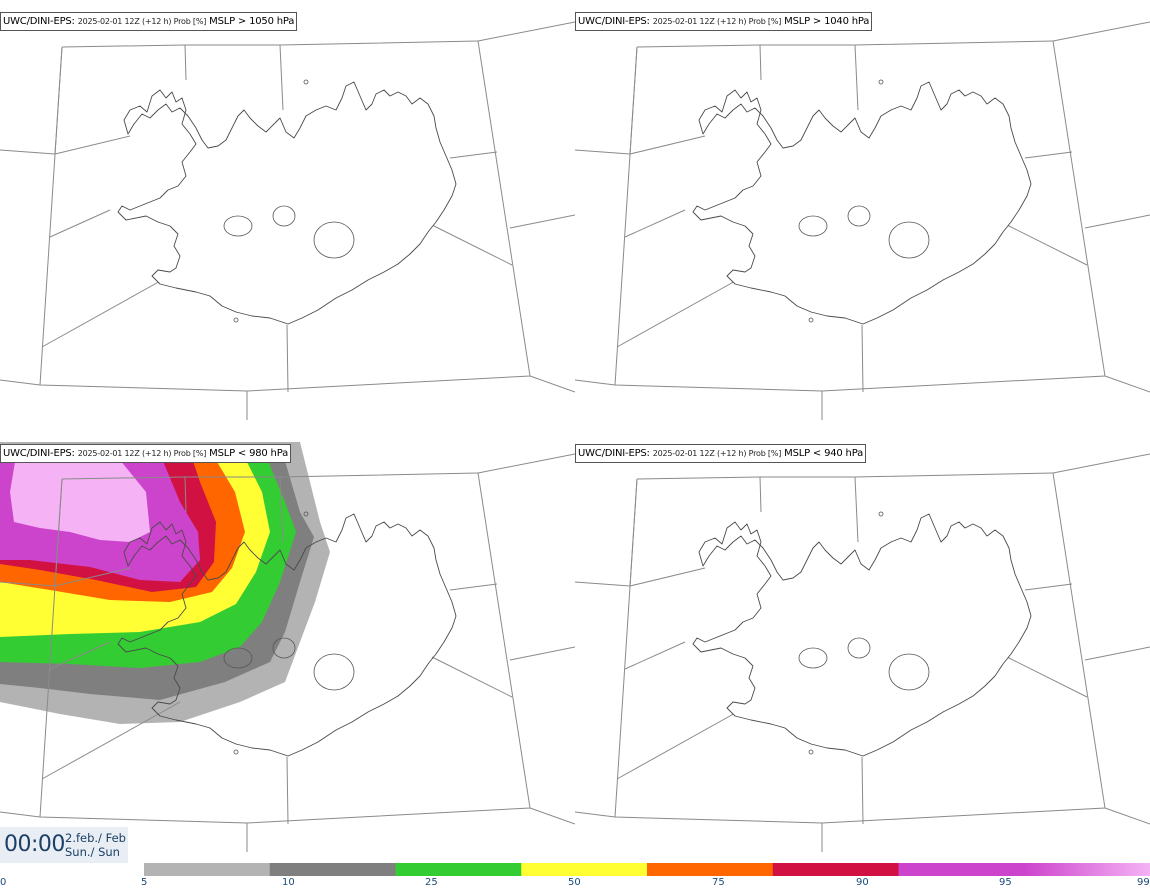 The image size is (1150, 891). Describe the element at coordinates (92, 852) in the screenshot. I see `valid-date-line2: Sun./ Sun` at that location.